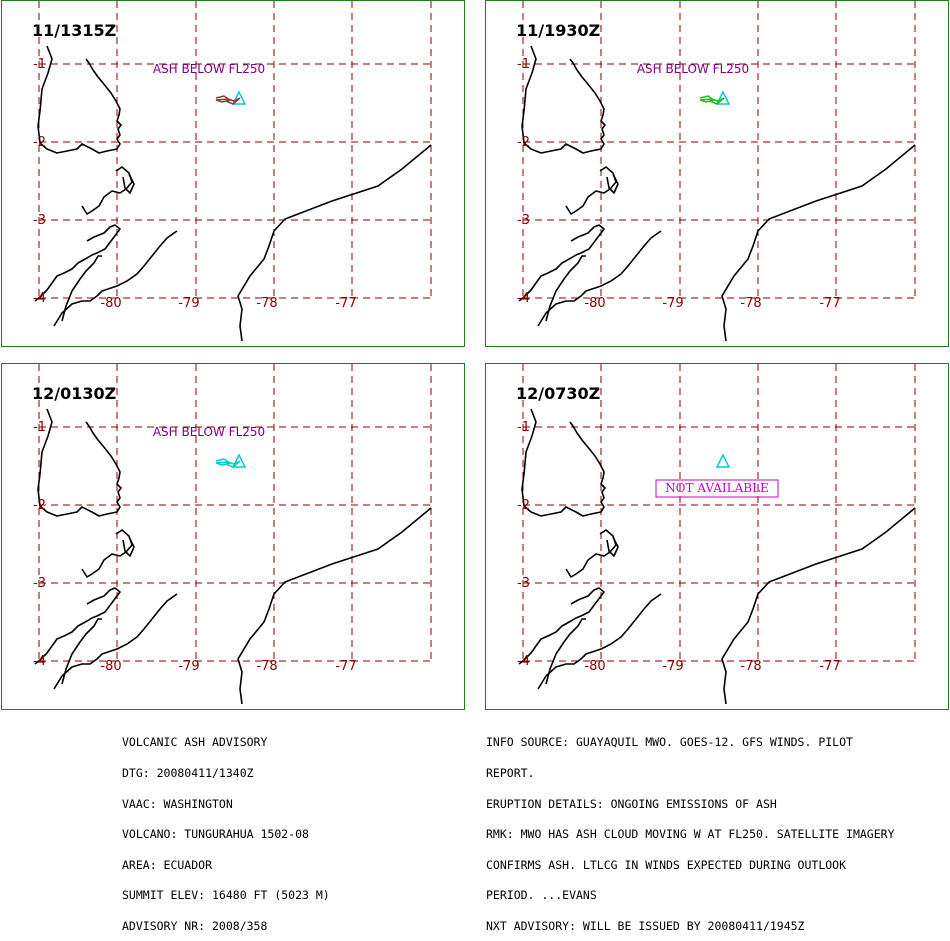 The width and height of the screenshot is (950, 941). What do you see at coordinates (558, 30) in the screenshot?
I see `time-label: 11/1930Z` at bounding box center [558, 30].